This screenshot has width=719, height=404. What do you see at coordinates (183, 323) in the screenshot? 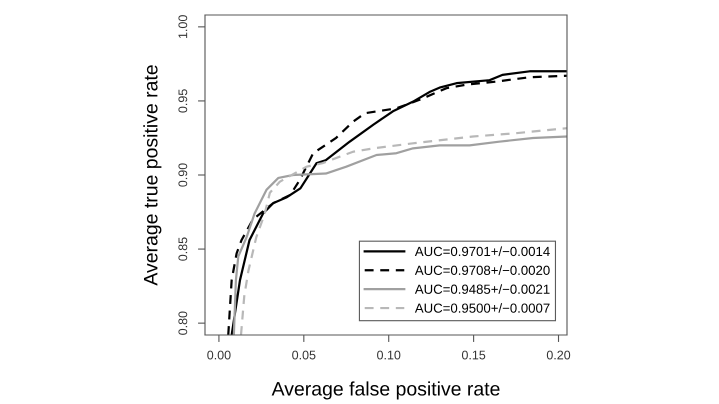
I see `y-tick-label: 0.80` at bounding box center [183, 323].